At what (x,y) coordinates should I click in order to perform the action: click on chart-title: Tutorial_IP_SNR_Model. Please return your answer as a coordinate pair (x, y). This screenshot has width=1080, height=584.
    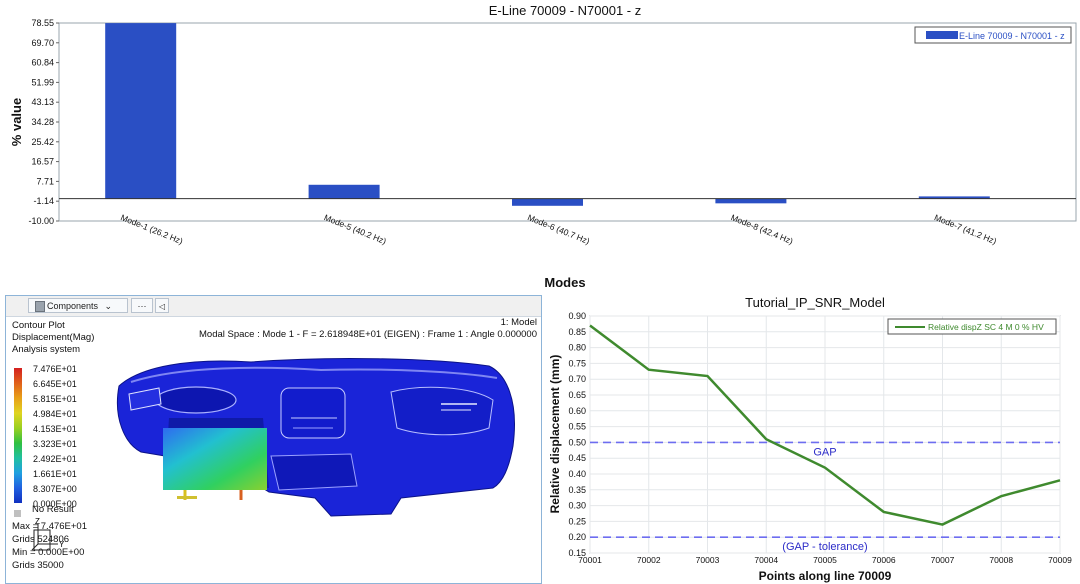
    Looking at the image, I should click on (815, 302).